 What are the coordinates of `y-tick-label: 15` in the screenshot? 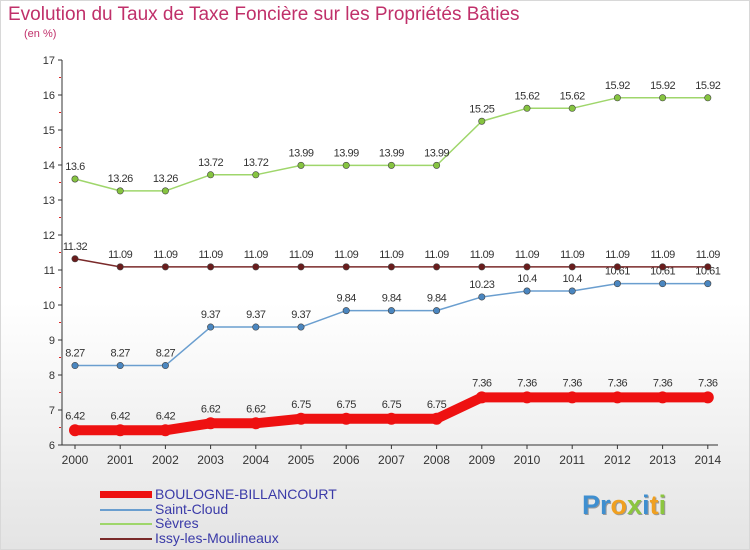 It's located at (49, 131).